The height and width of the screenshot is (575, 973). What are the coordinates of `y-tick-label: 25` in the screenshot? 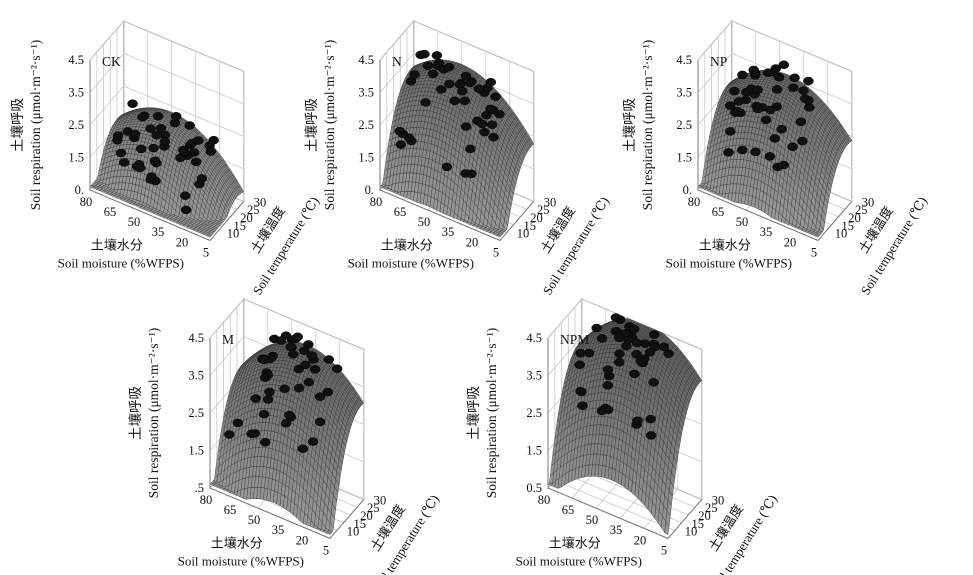 It's located at (253, 210).